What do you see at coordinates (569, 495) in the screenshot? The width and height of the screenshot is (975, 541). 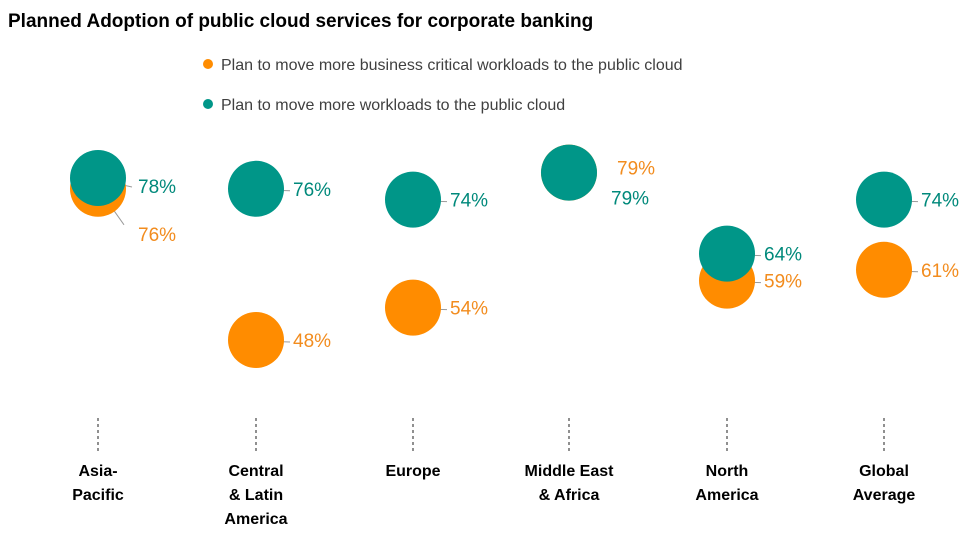 I see `category-label-line: & Africa` at bounding box center [569, 495].